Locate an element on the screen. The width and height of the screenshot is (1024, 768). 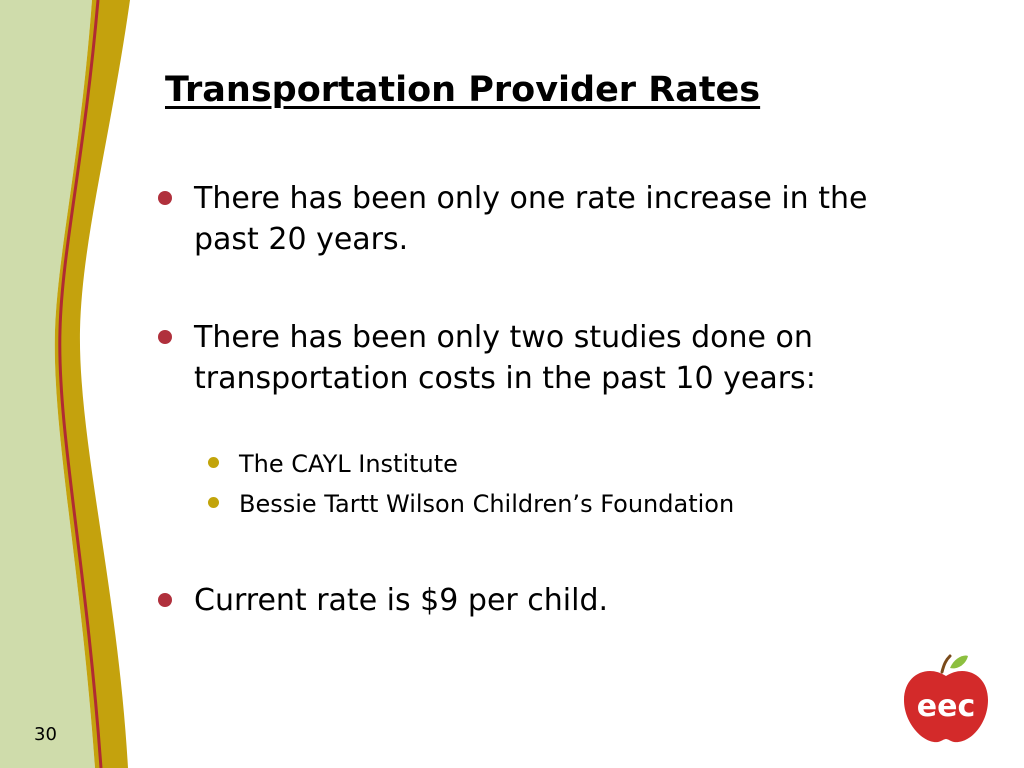
eec-logo: eec is located at coordinates (946, 698).